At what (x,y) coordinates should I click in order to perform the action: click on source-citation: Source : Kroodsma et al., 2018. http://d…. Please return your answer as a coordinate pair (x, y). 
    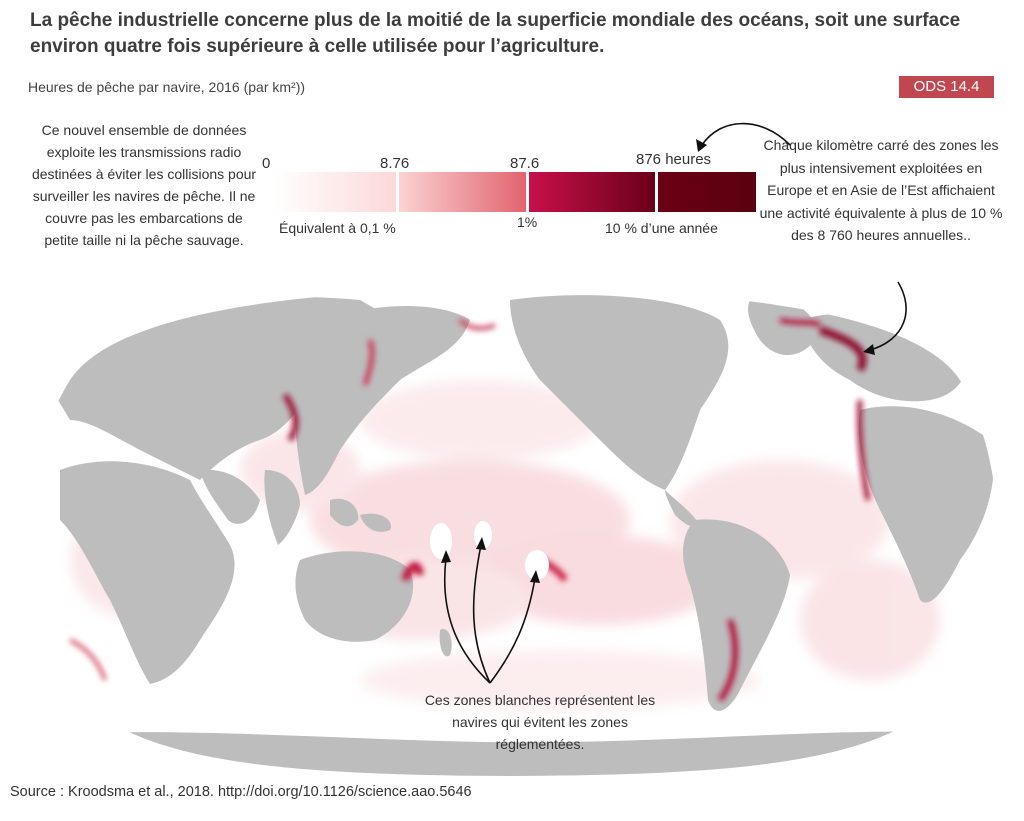
    Looking at the image, I should click on (241, 792).